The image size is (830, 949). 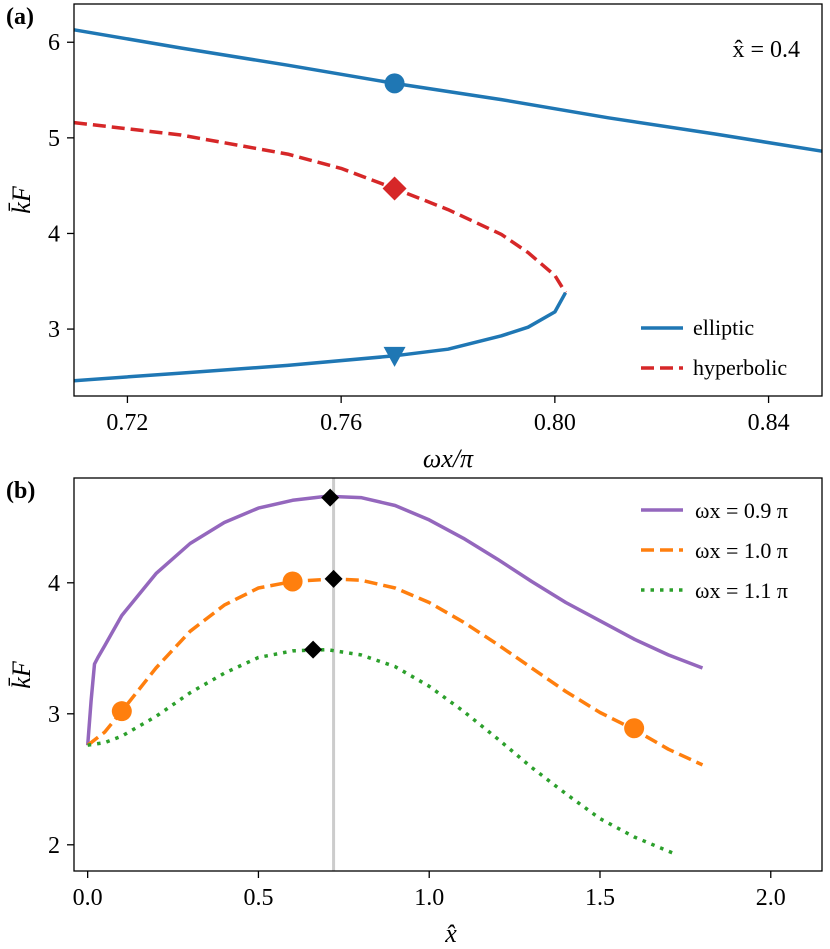 What do you see at coordinates (341, 423) in the screenshot?
I see `panel-a-x-tick-label: 0.76` at bounding box center [341, 423].